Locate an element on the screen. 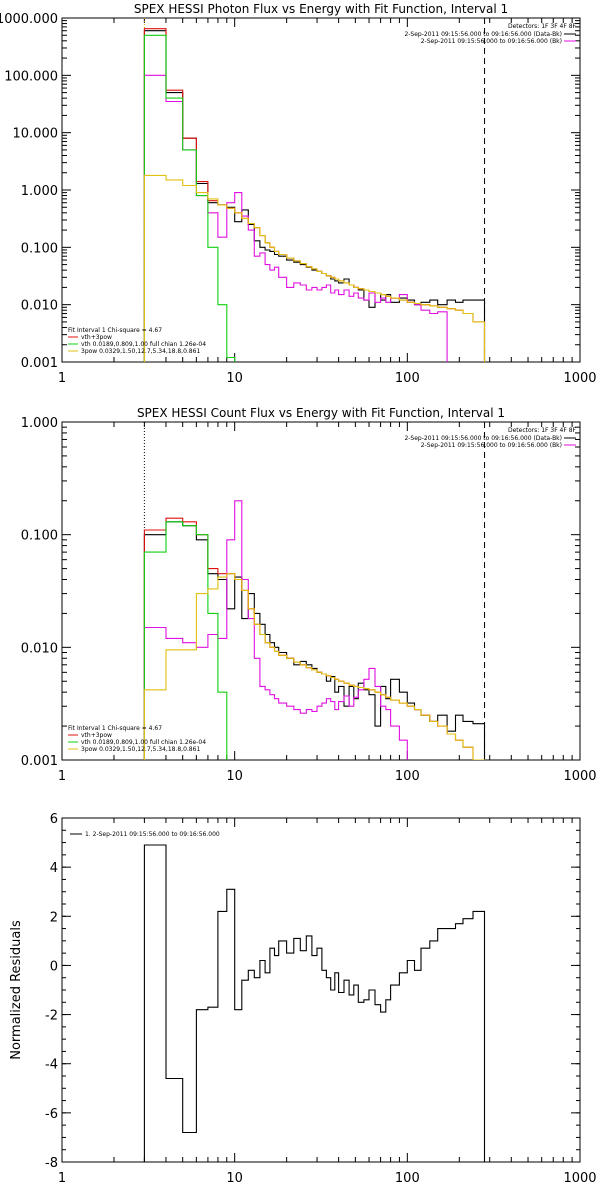  y-tick-label: 2 is located at coordinates (54, 917).